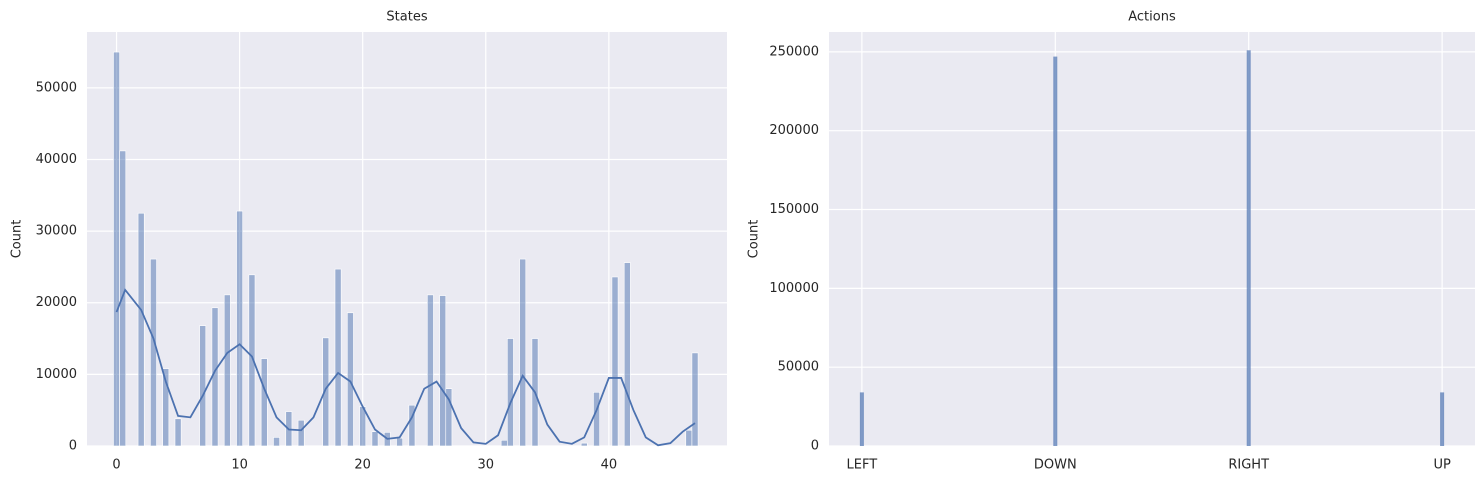 The height and width of the screenshot is (484, 1484). What do you see at coordinates (794, 130) in the screenshot?
I see `y-tick-label: 200000` at bounding box center [794, 130].